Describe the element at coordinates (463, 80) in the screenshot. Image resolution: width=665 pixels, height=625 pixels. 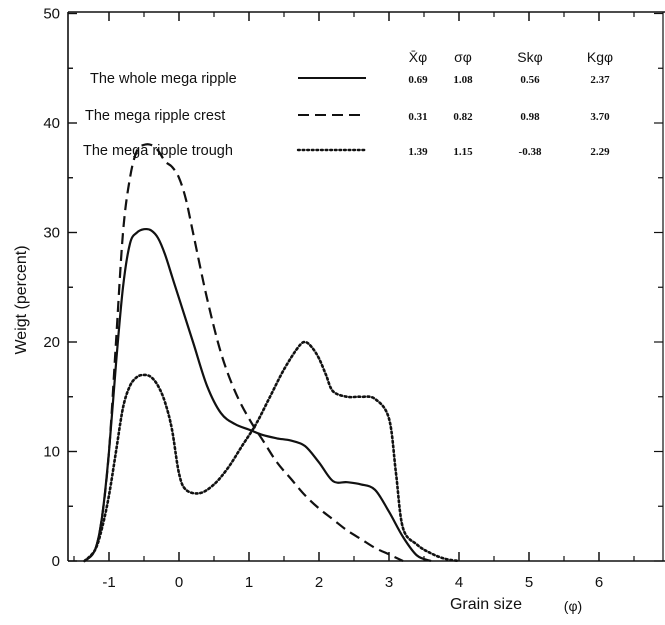
I see `stat-value: 1.08` at that location.